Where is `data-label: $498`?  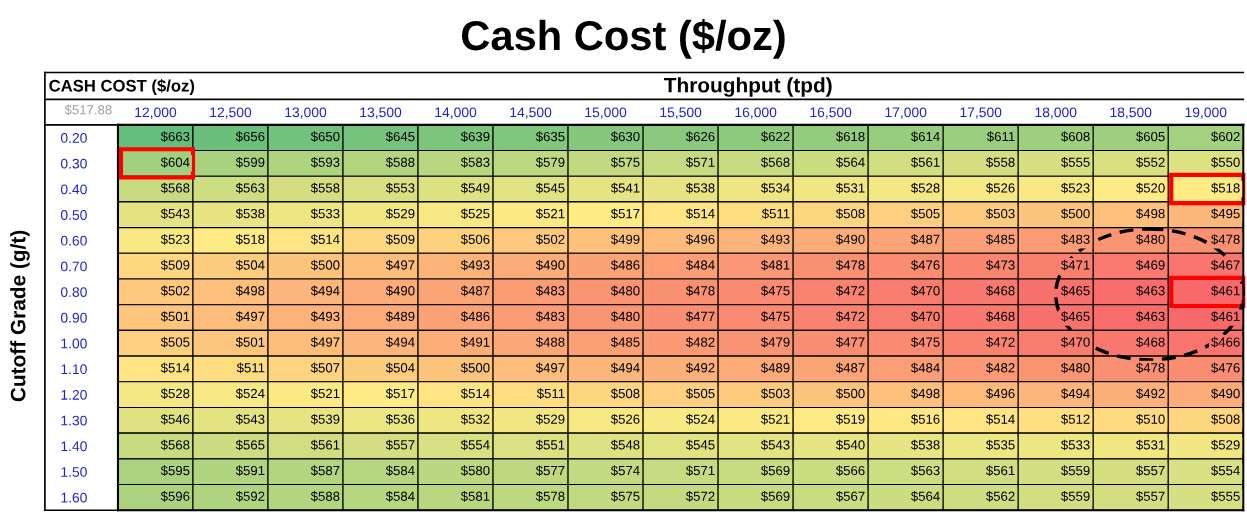 data-label: $498 is located at coordinates (1150, 214).